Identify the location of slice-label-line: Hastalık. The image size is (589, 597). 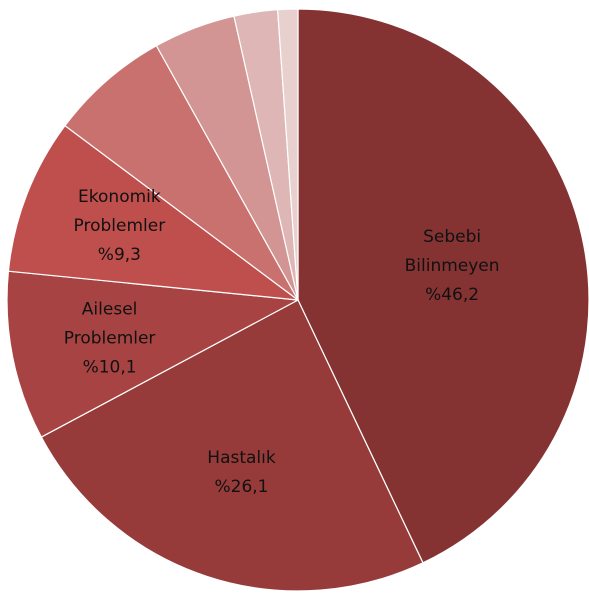
(241, 458).